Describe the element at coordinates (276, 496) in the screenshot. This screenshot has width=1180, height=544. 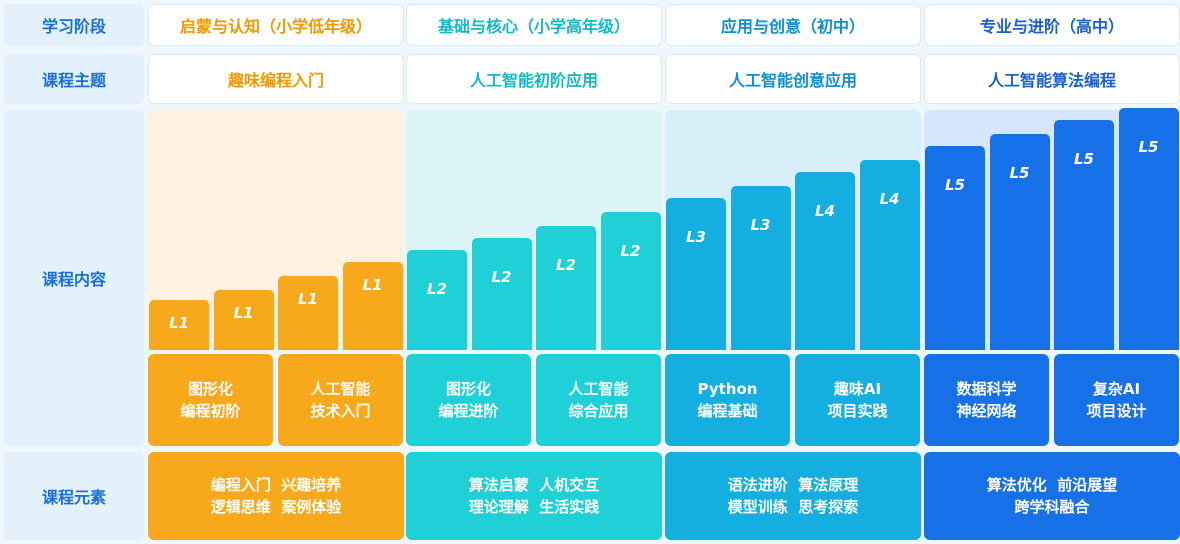
I see `course-elements-box: 编程入门 兴趣培养 逻辑思维 案例体验` at that location.